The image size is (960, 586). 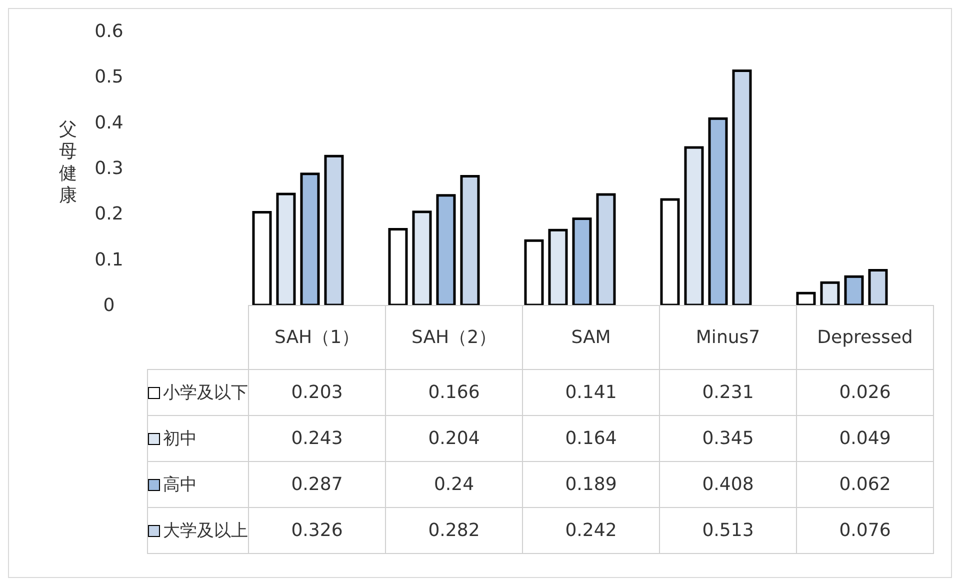 I want to click on data-label: 0.076, so click(x=865, y=531).